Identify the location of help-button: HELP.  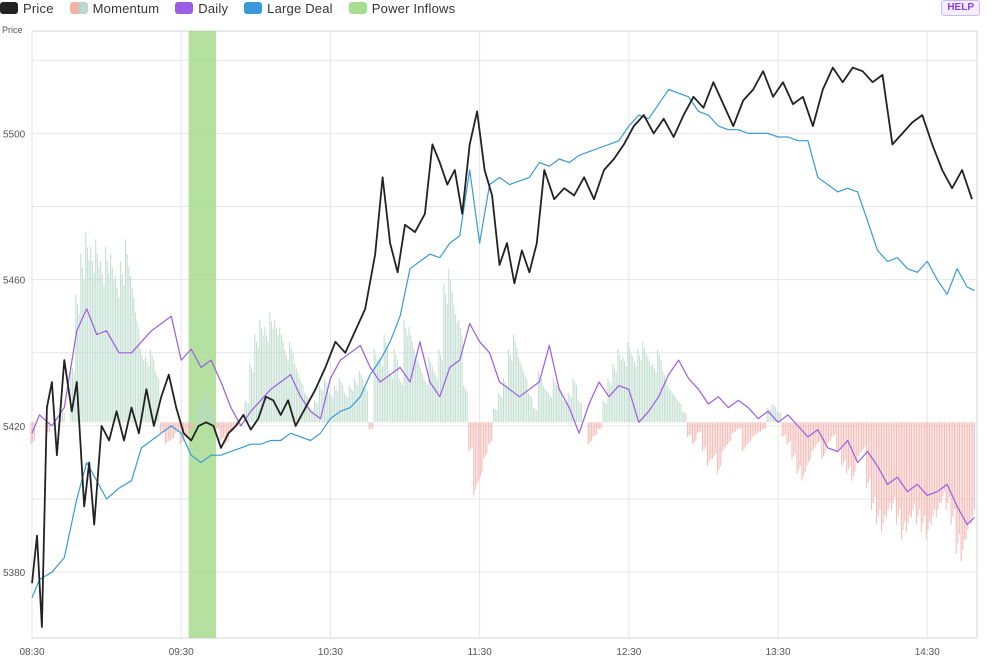
(960, 8).